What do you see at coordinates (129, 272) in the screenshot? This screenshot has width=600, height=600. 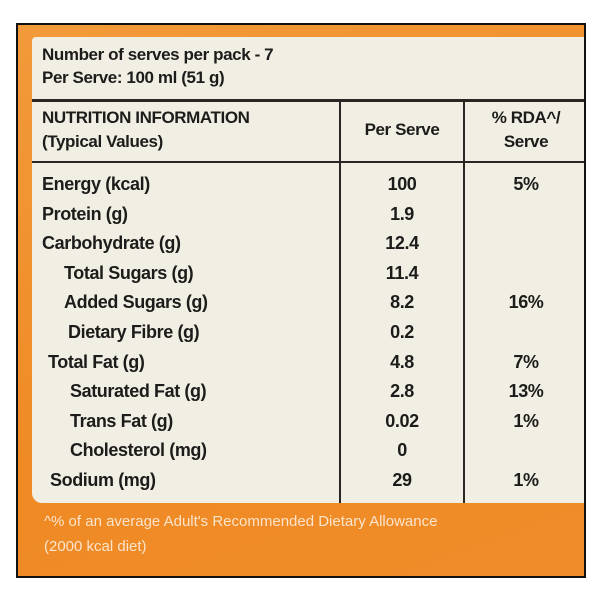 I see `nutrient-name: Total Sugars (g)` at bounding box center [129, 272].